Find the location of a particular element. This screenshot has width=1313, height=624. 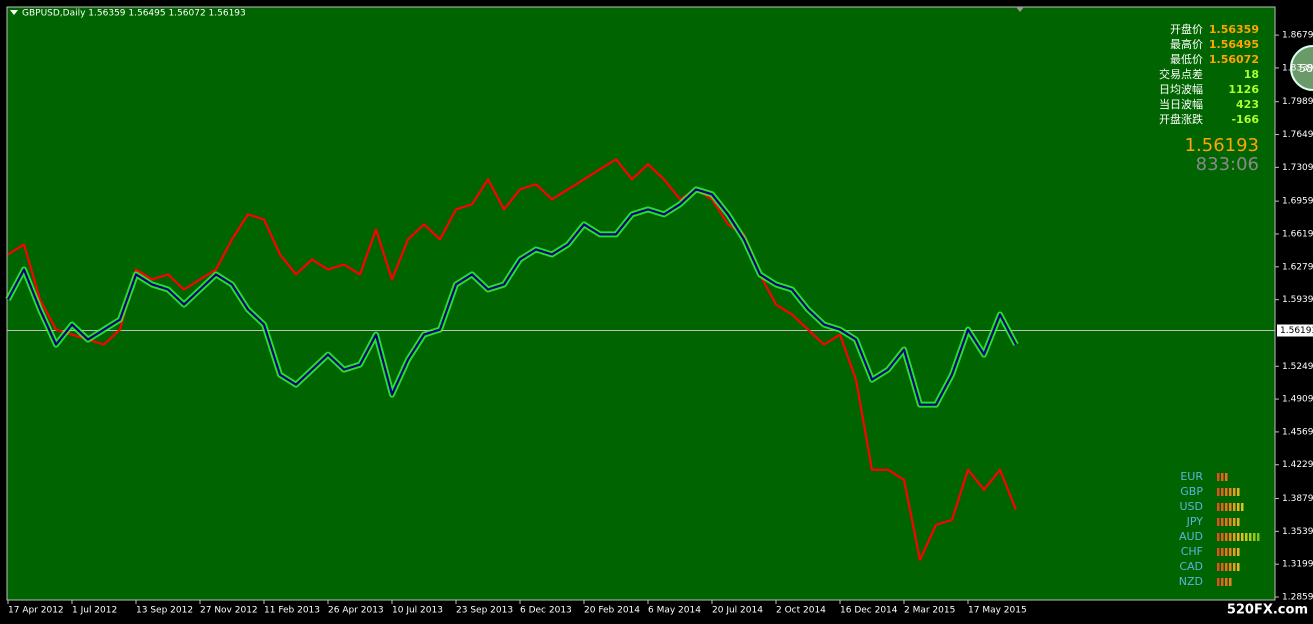

info-label: 最低价 is located at coordinates (1186, 59).